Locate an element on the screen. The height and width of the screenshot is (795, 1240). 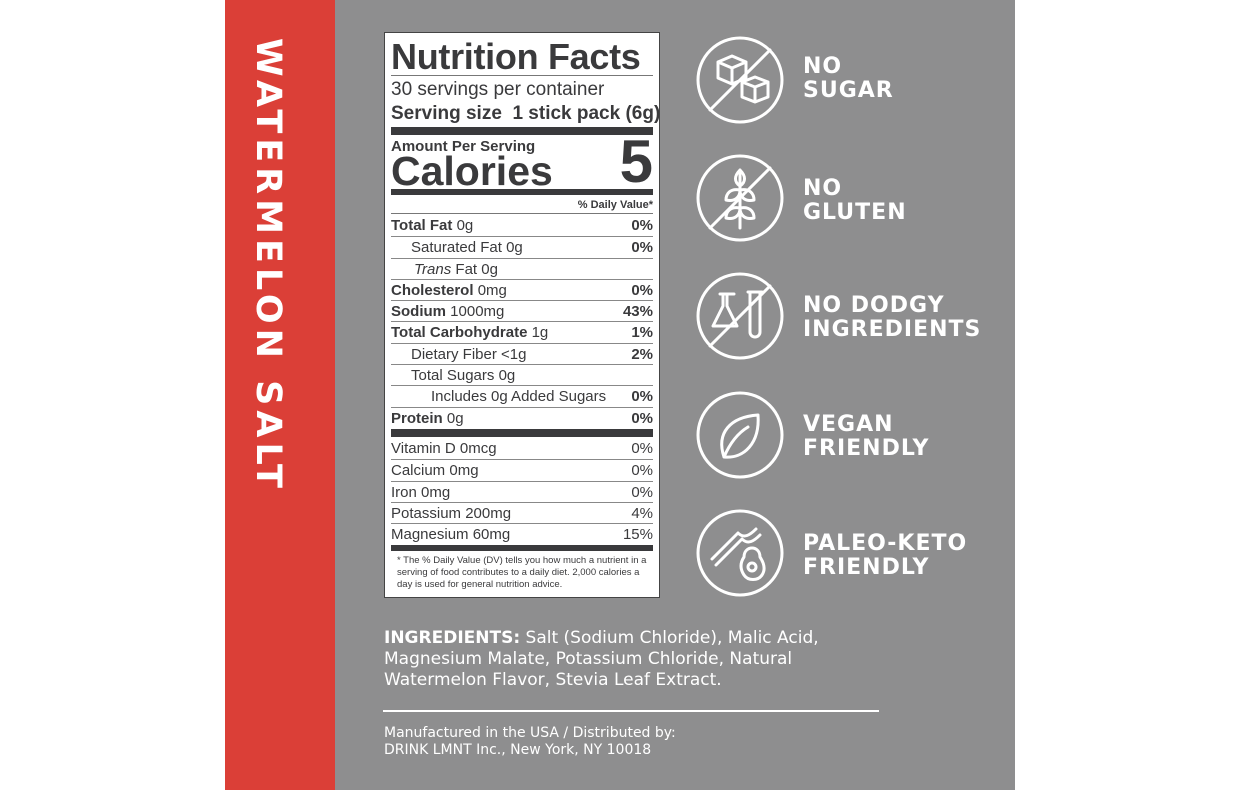
nutrient-row: Magnesium 60mg 15% is located at coordinates (522, 533).